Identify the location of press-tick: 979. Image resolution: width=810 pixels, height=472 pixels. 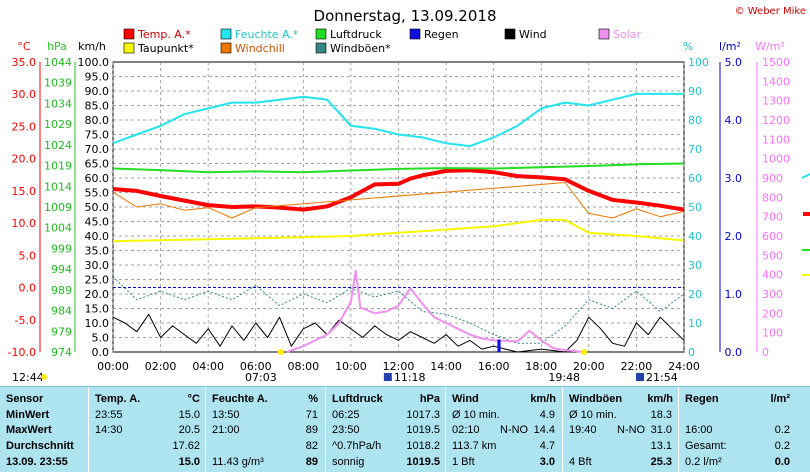
(61, 331).